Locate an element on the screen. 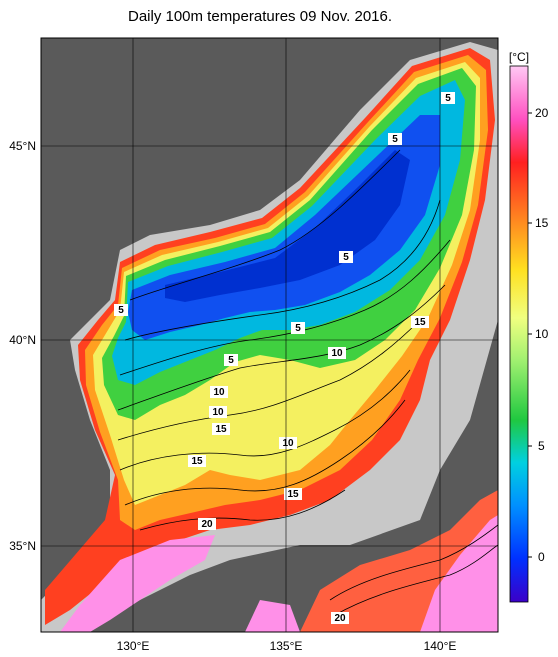 This screenshot has height=657, width=558. contour-label-5e: 5 is located at coordinates (298, 328).